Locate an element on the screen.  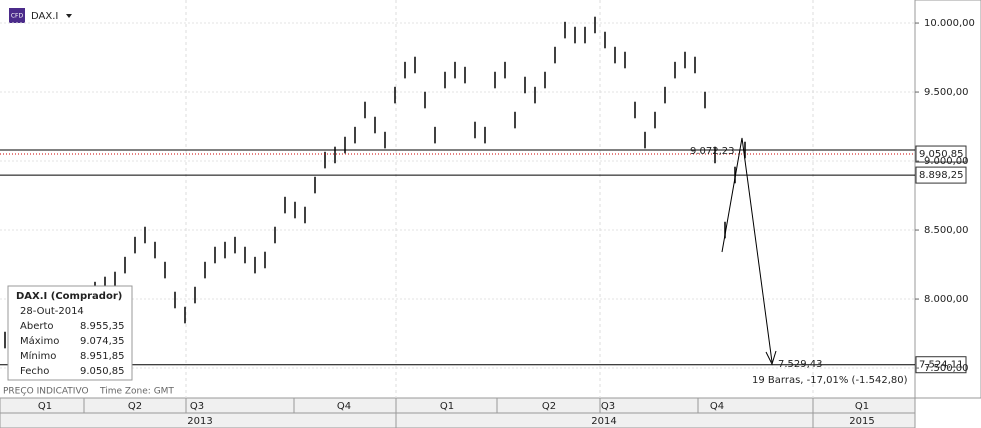
info-box is located at coordinates (70, 333).